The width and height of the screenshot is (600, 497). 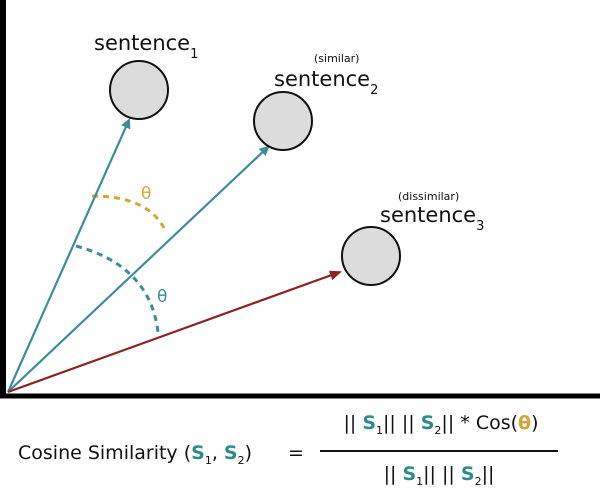 What do you see at coordinates (162, 297) in the screenshot?
I see `theta-label-dissimilar: θ` at bounding box center [162, 297].